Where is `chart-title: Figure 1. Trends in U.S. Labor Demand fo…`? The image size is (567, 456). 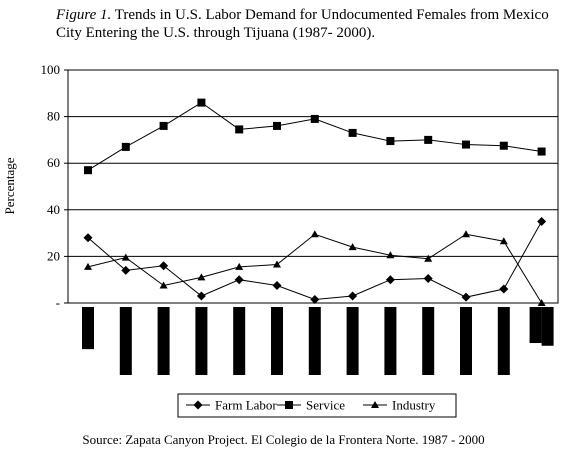 chart-title: Figure 1. Trends in U.S. Labor Demand fo… is located at coordinates (306, 24).